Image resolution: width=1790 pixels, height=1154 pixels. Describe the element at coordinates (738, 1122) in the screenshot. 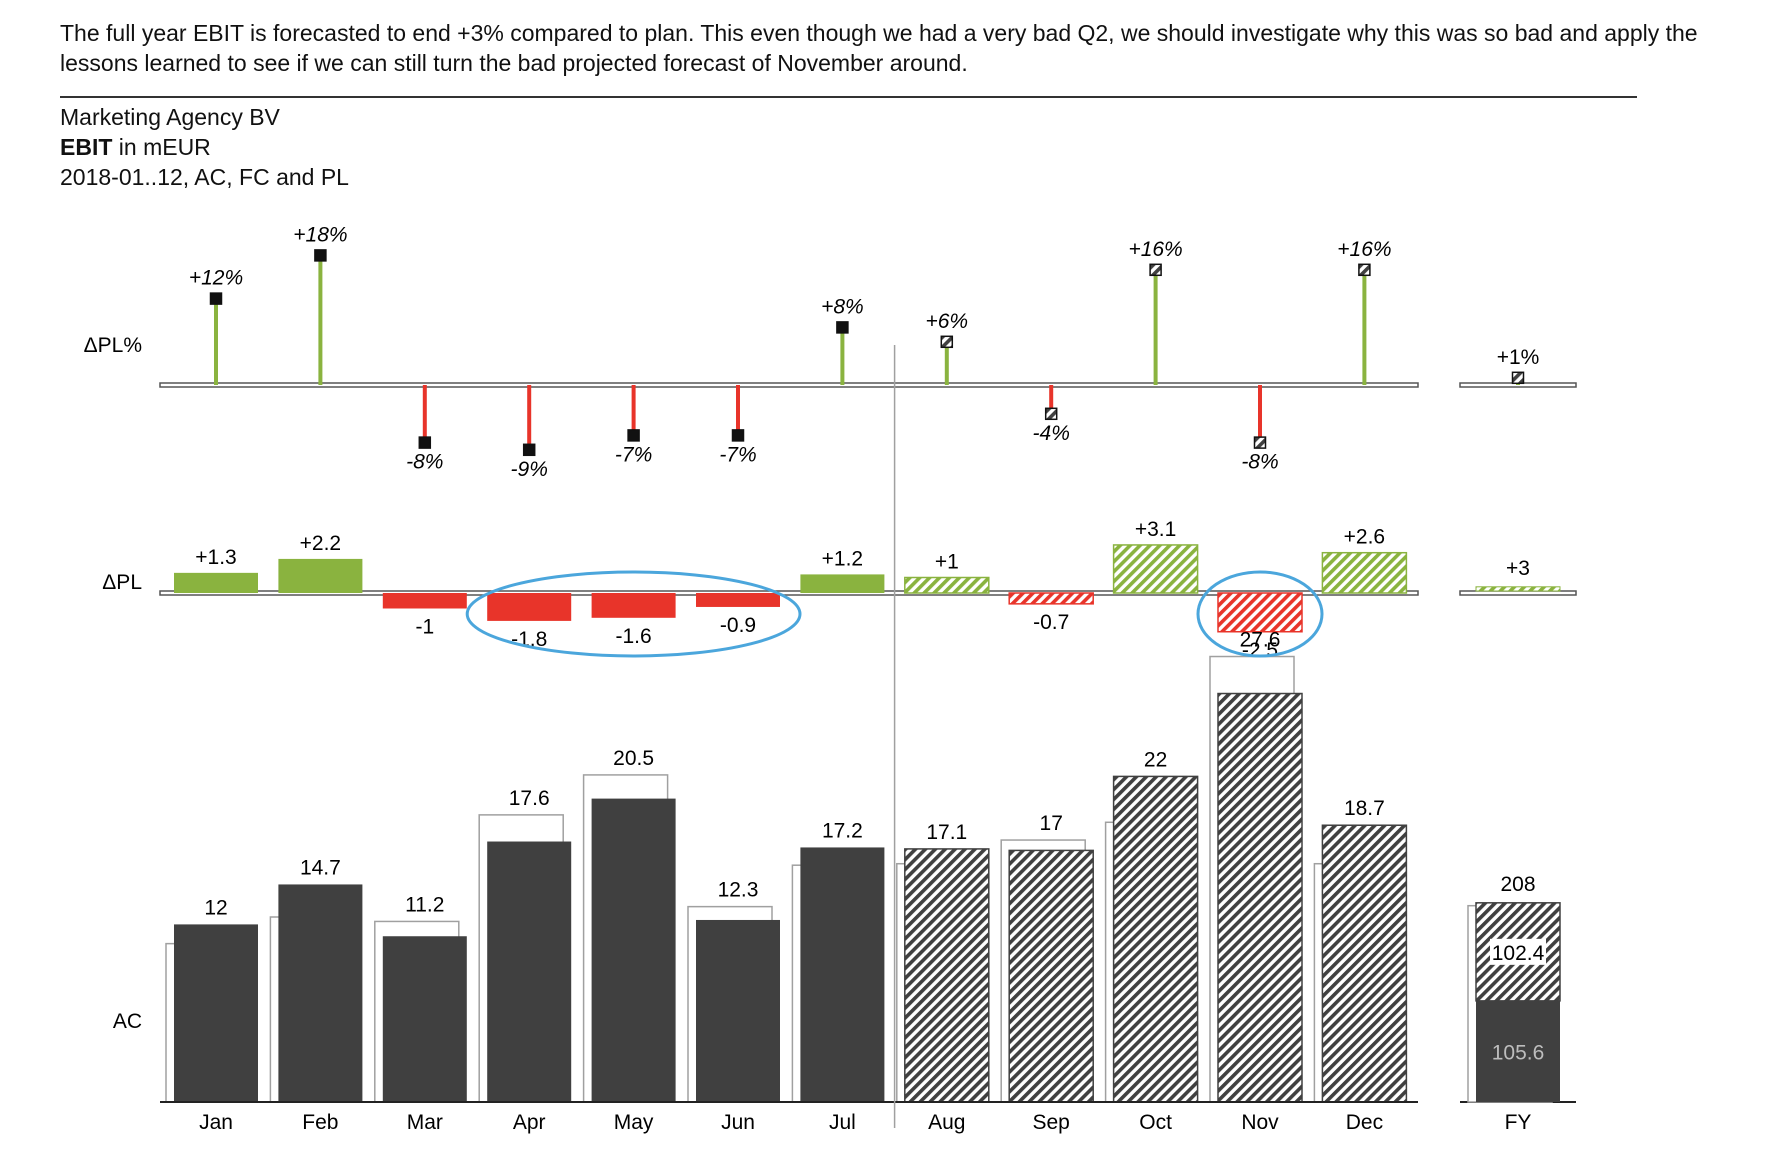

I see `month-label: Jun` at that location.